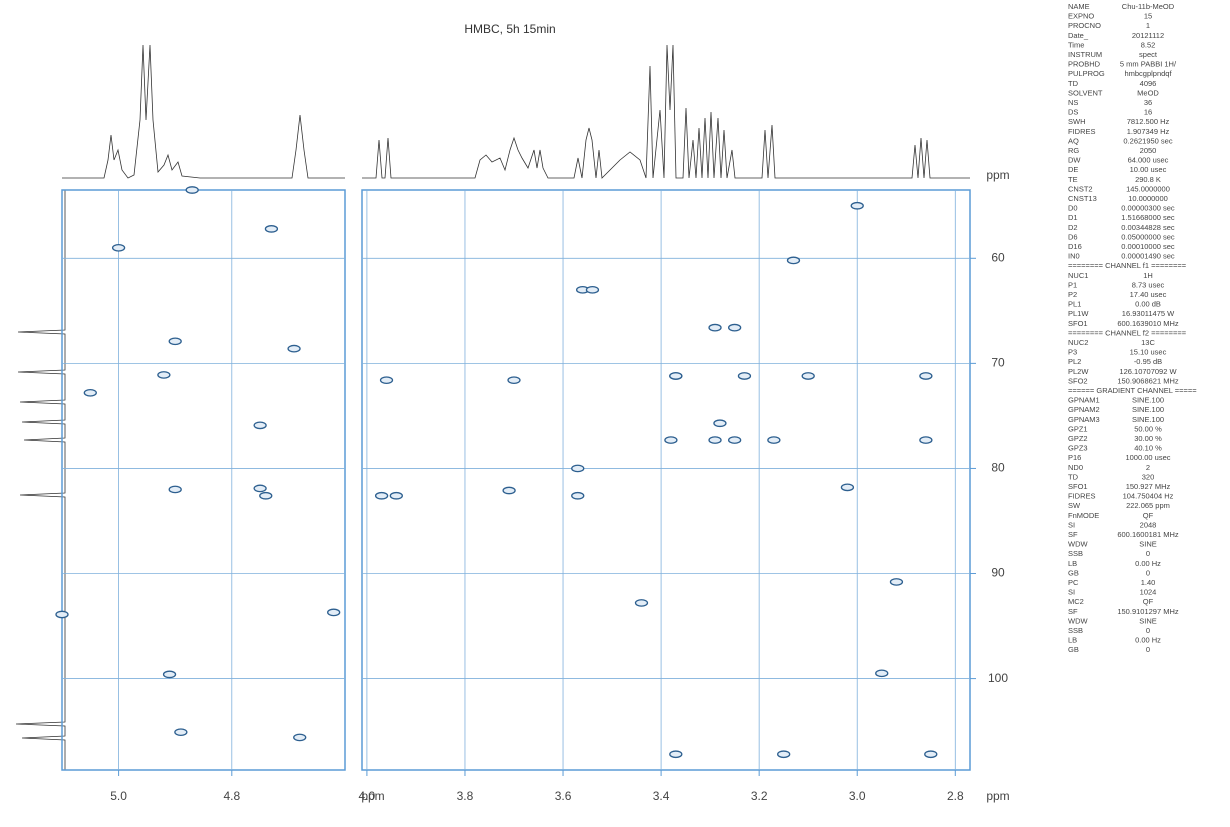  Describe the element at coordinates (1078, 448) in the screenshot. I see `param-name: GPZ3` at that location.